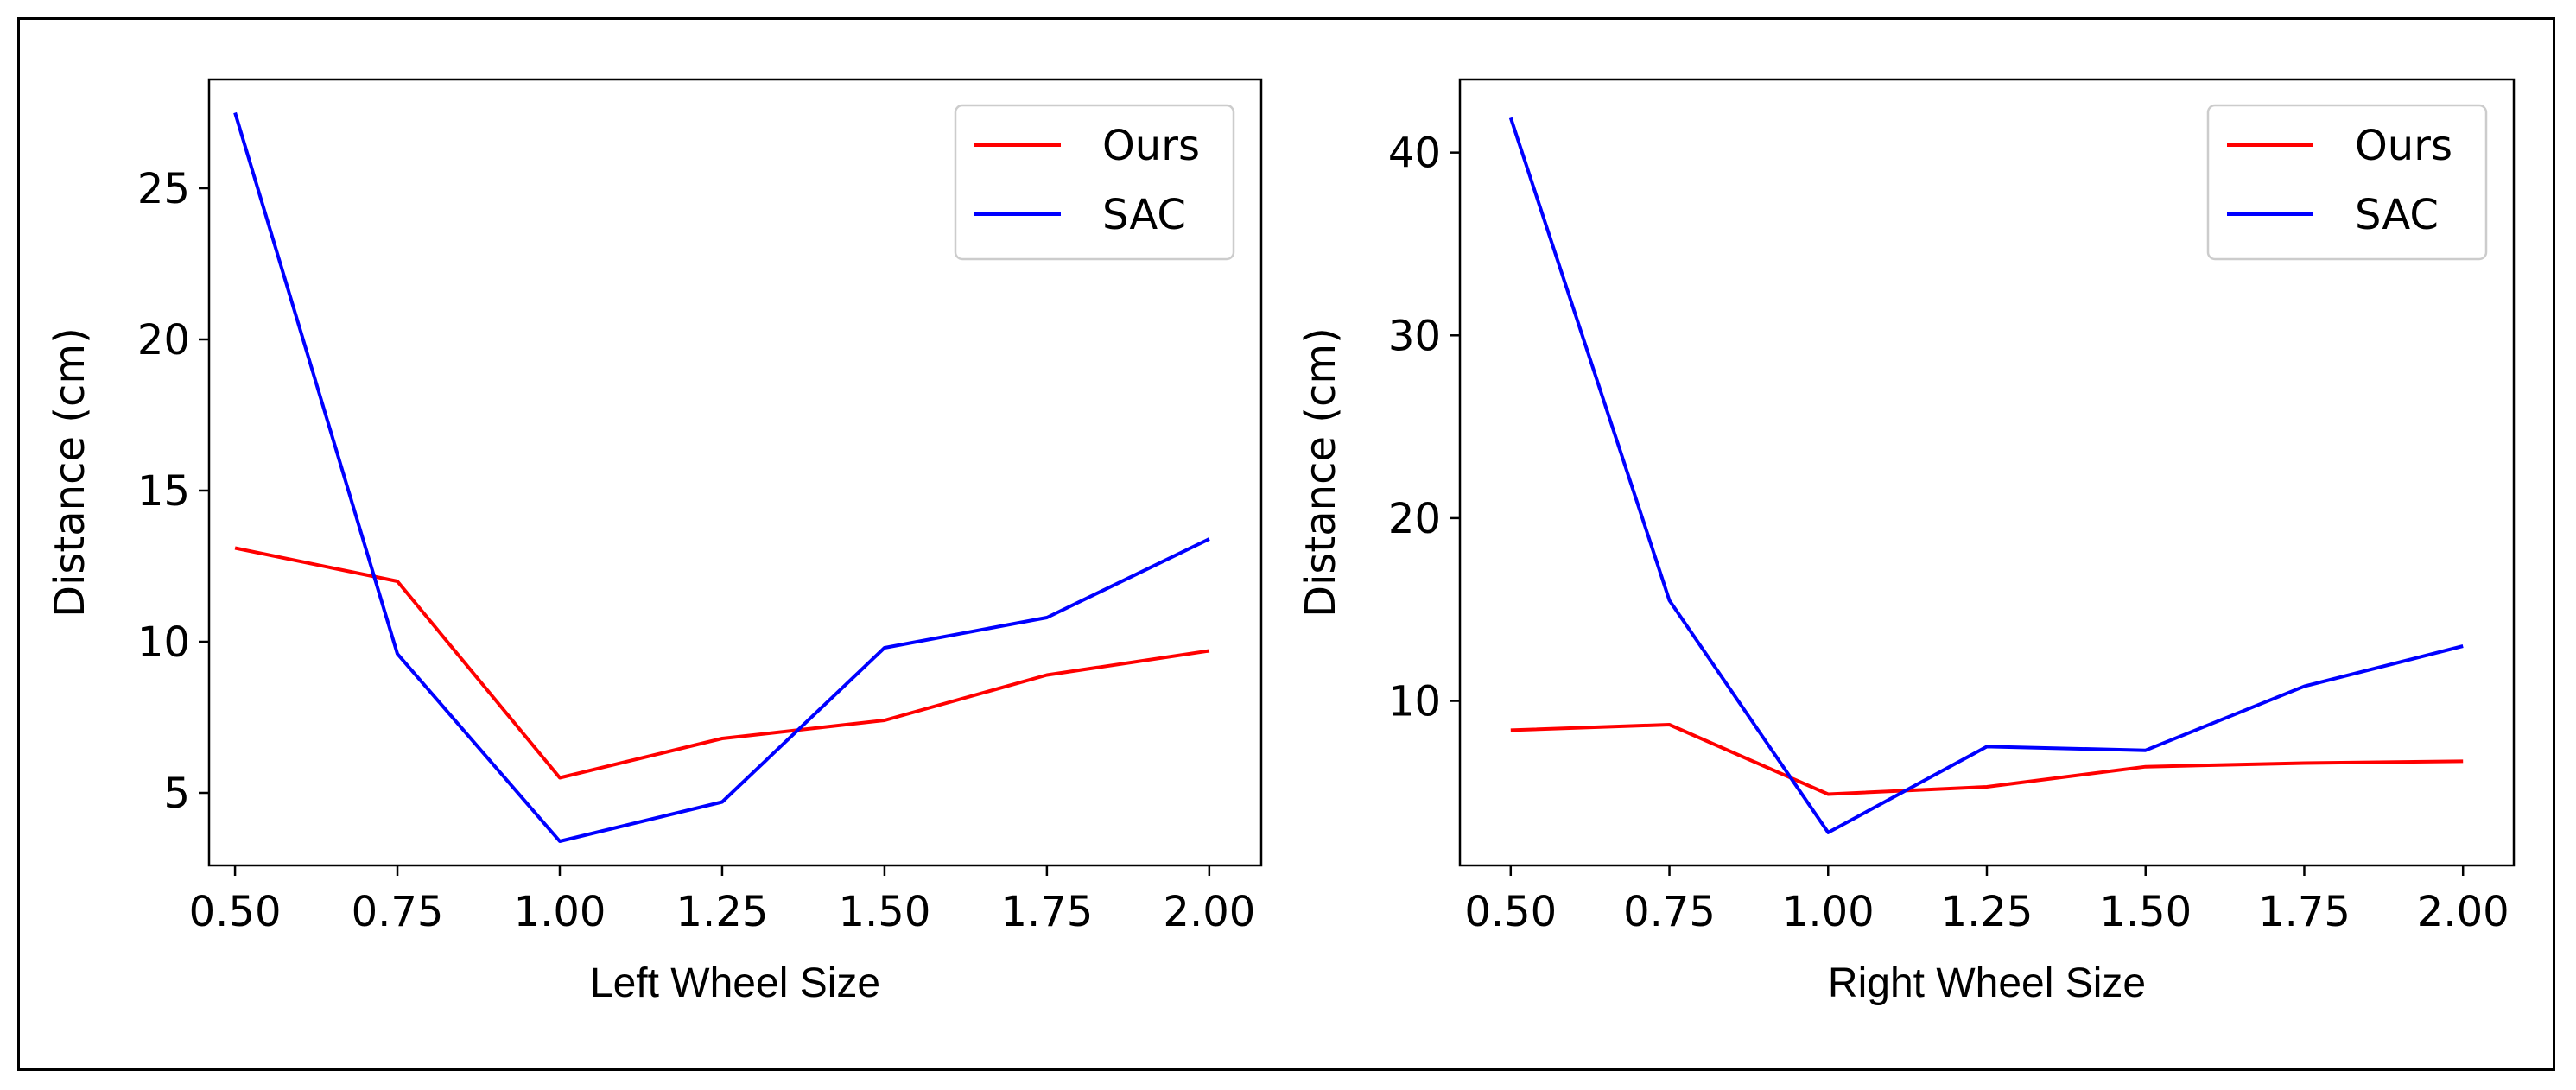 The height and width of the screenshot is (1090, 2576). What do you see at coordinates (1414, 336) in the screenshot?
I see `y-tick-label: 30` at bounding box center [1414, 336].